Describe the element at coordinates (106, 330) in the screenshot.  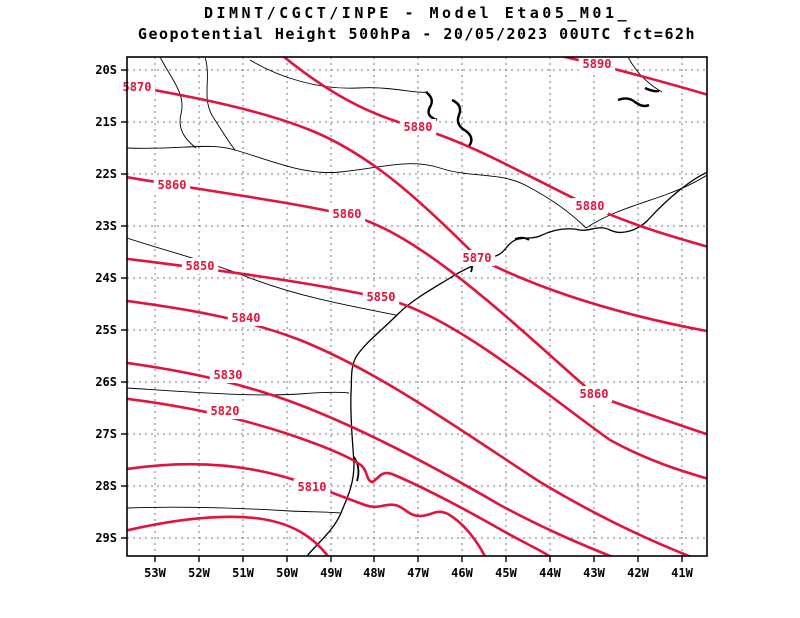
I see `lat-label: 25S` at that location.